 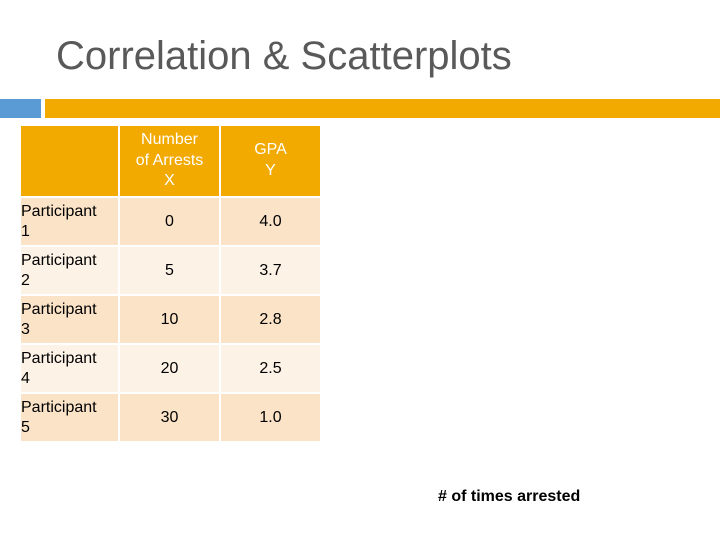 I want to click on participant-label-line2: 1, so click(x=25, y=231).